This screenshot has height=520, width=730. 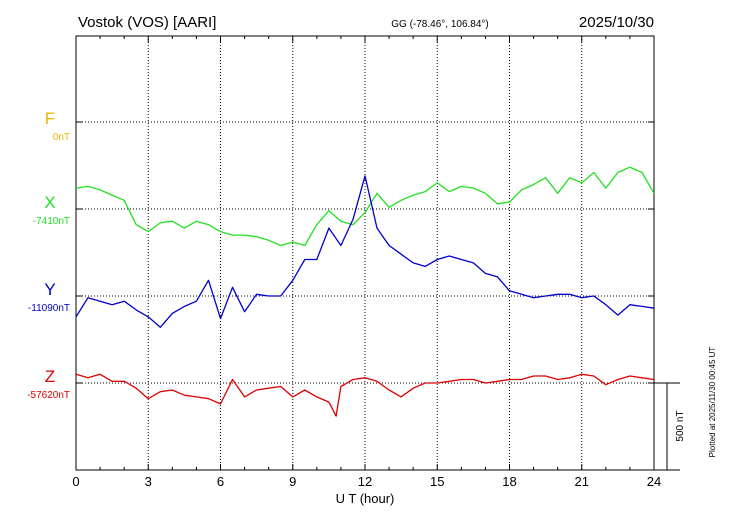 What do you see at coordinates (582, 481) in the screenshot?
I see `x-tick-label: 21` at bounding box center [582, 481].